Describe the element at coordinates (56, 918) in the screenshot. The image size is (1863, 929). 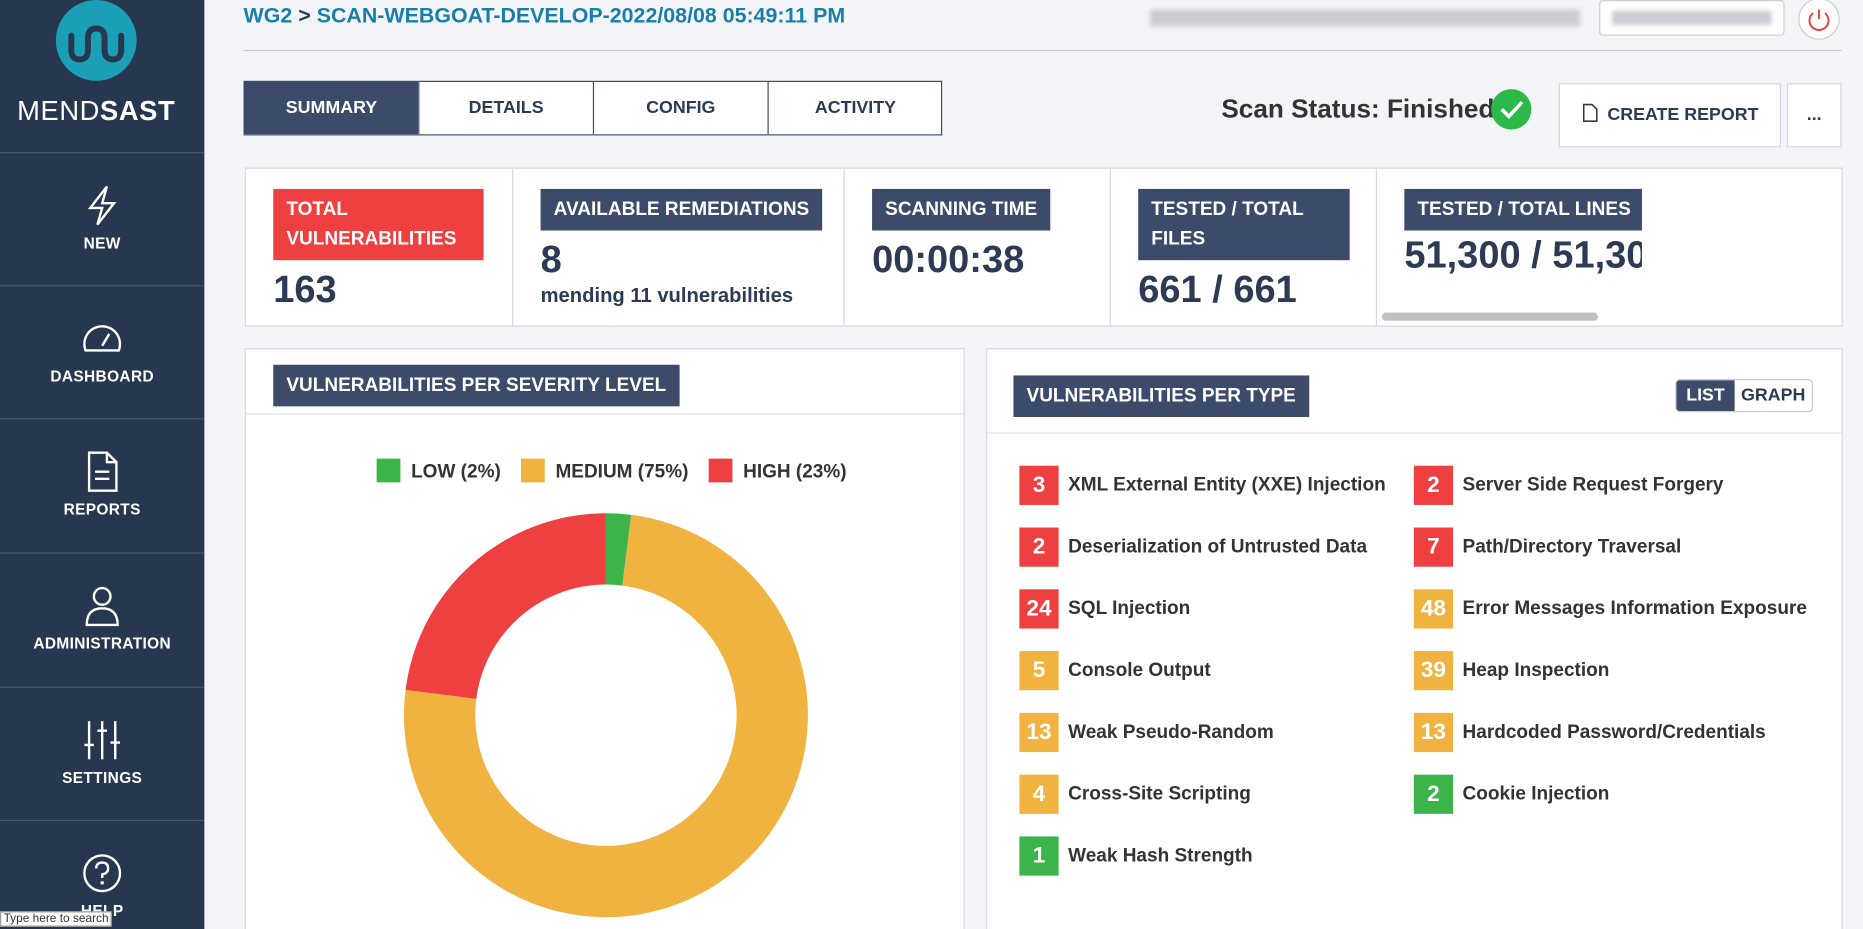
I see `taskbar-hint: Type here to search` at that location.